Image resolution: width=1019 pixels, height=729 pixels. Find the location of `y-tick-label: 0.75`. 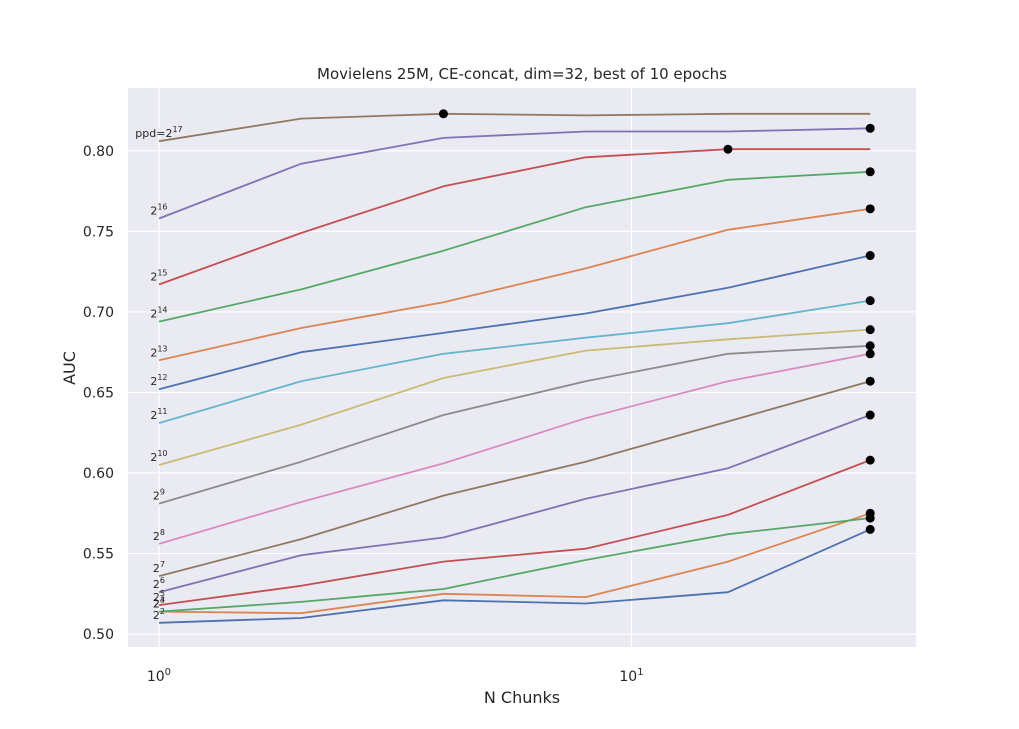

y-tick-label: 0.75 is located at coordinates (98, 232).